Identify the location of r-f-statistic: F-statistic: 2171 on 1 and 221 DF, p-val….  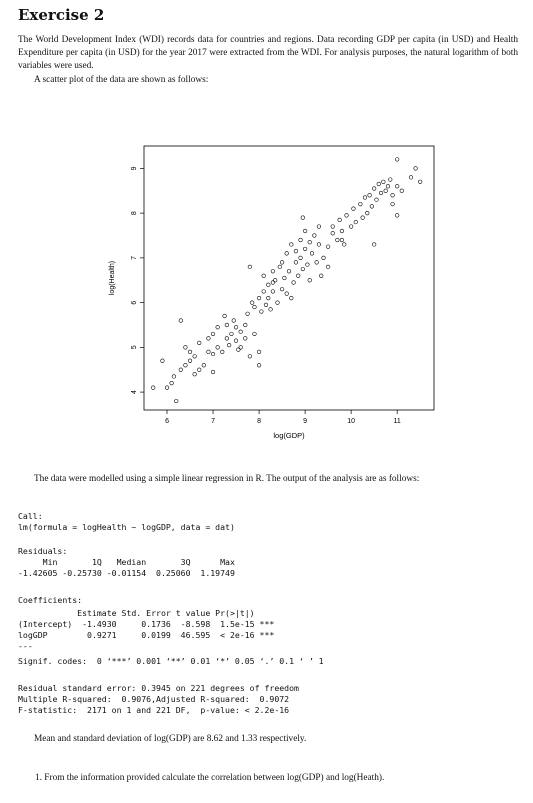
(154, 710).